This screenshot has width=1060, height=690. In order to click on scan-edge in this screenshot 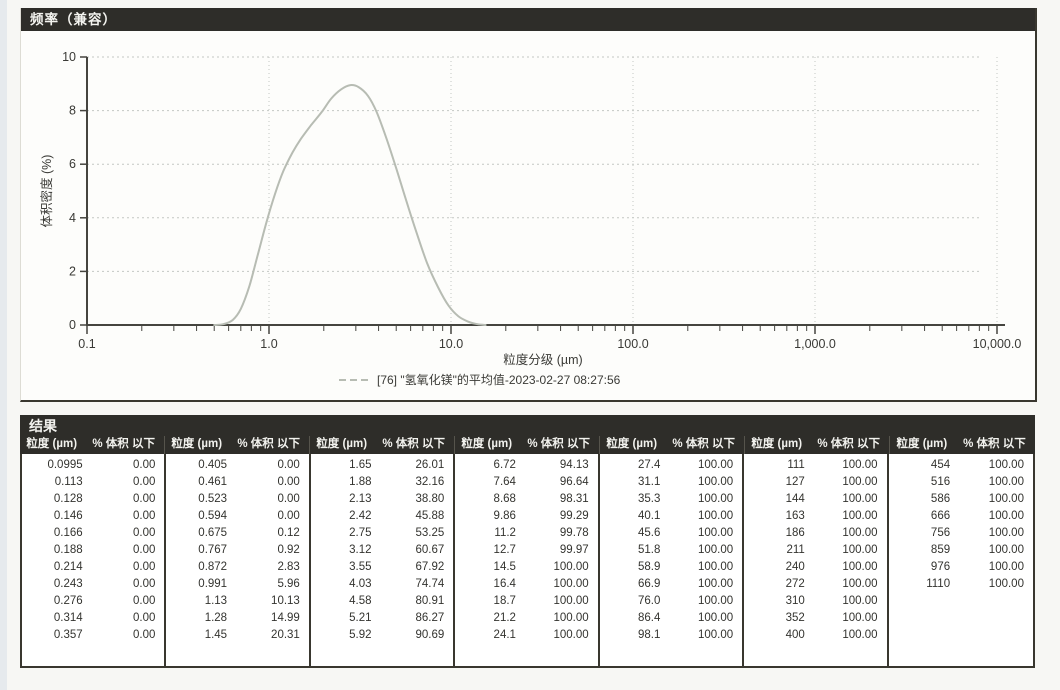, I will do `click(3, 345)`.